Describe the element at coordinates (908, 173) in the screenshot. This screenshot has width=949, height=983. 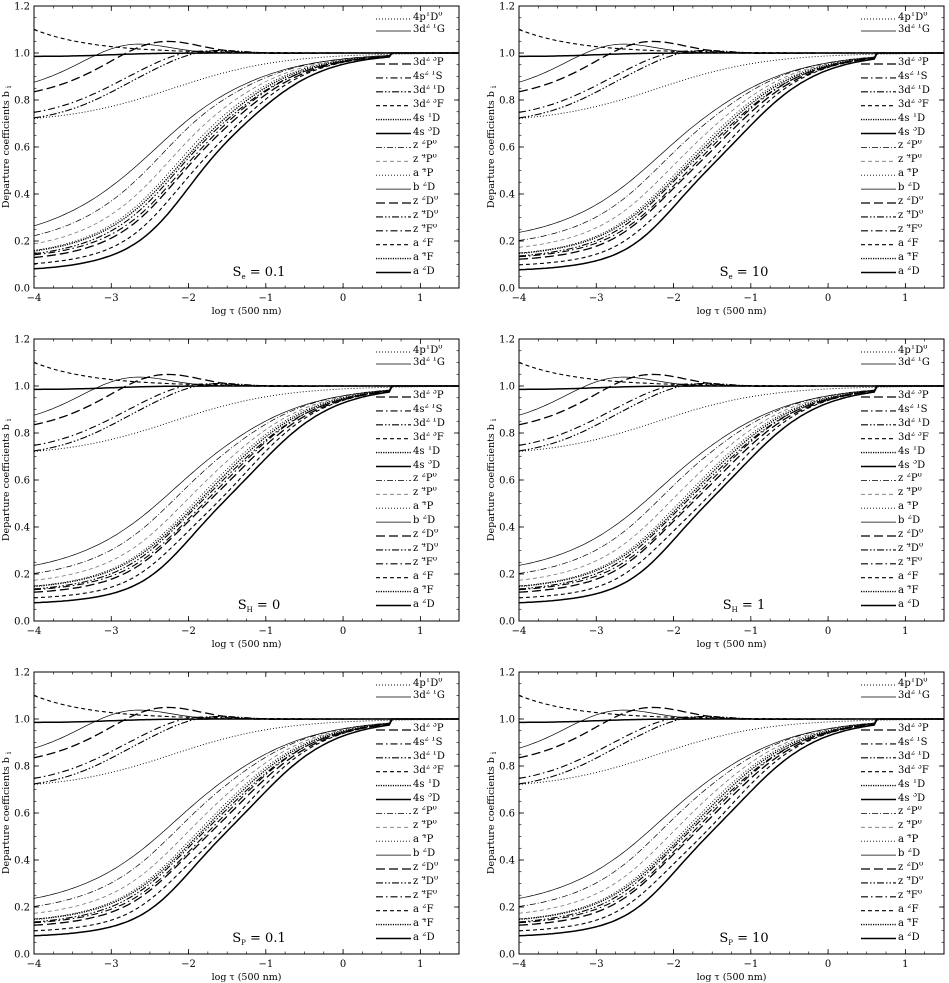
I see `legend-entry: a 4P` at that location.